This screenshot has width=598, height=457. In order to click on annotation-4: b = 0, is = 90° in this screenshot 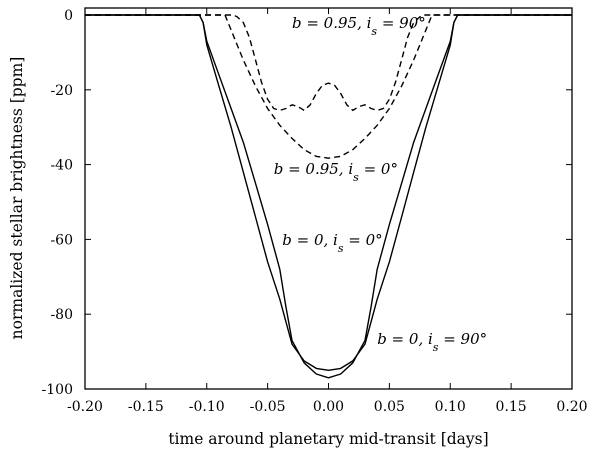, I will do `click(432, 342)`.